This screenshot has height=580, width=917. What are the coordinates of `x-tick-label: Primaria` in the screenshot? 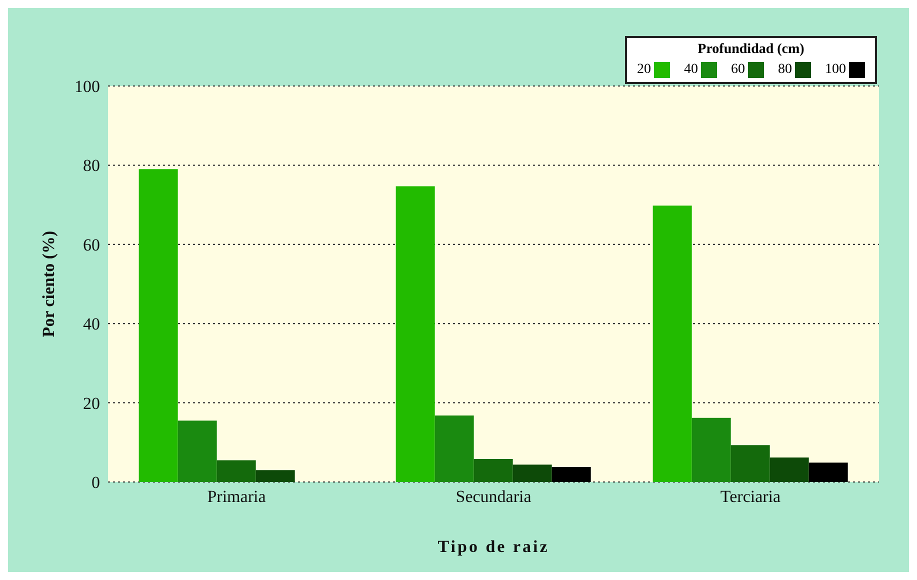 It's located at (236, 496).